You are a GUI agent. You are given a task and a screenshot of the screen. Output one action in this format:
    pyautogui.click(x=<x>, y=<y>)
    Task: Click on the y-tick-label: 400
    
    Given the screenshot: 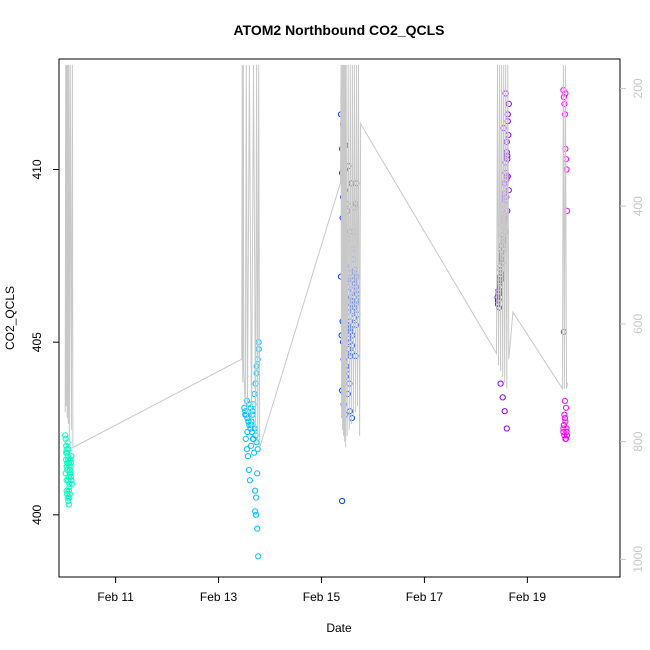 What is the action you would take?
    pyautogui.click(x=37, y=515)
    